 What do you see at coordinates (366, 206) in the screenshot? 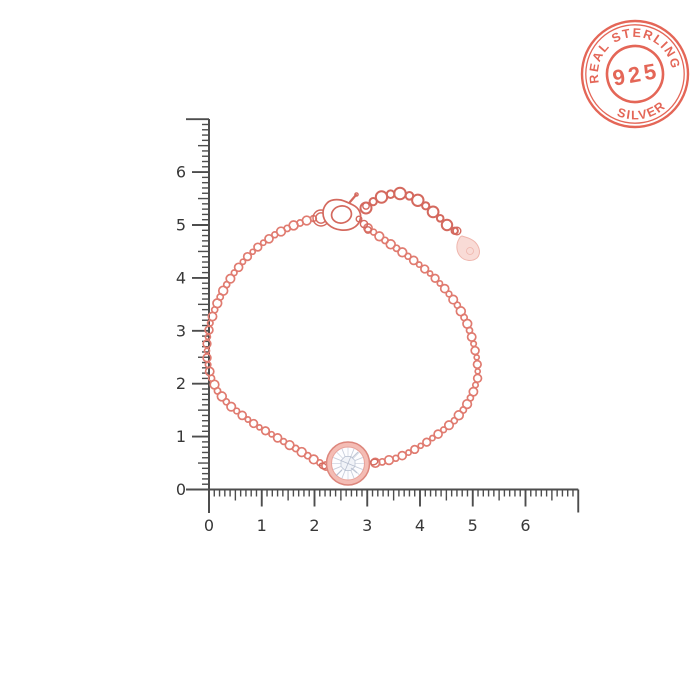
I see `clasp-extender-ring` at bounding box center [366, 206].